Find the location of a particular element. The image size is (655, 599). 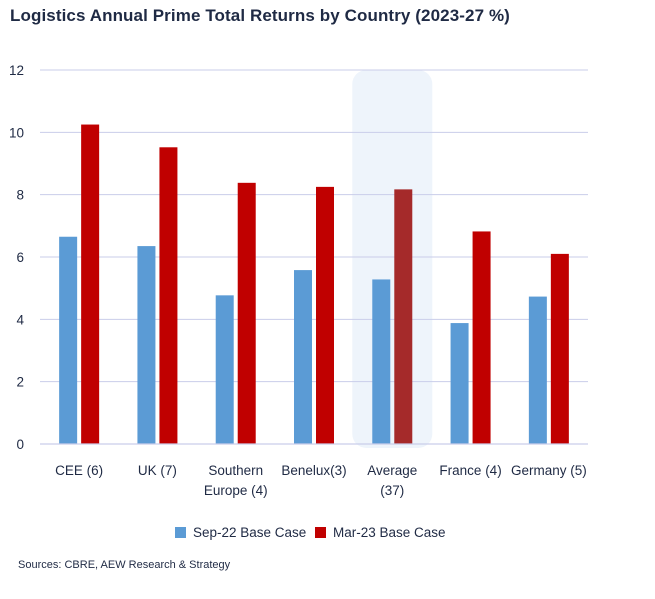

x-tick-label-line: Benelux(3) is located at coordinates (313, 470).